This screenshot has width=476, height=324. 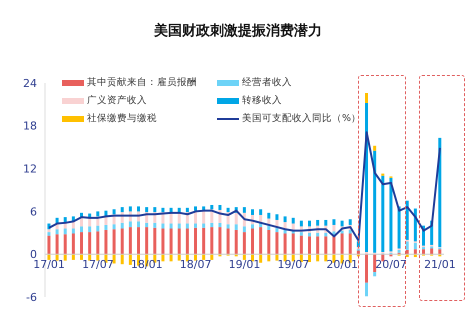 I want to click on legend-label: 其中贡献来自：雇员报酬, so click(x=142, y=82).